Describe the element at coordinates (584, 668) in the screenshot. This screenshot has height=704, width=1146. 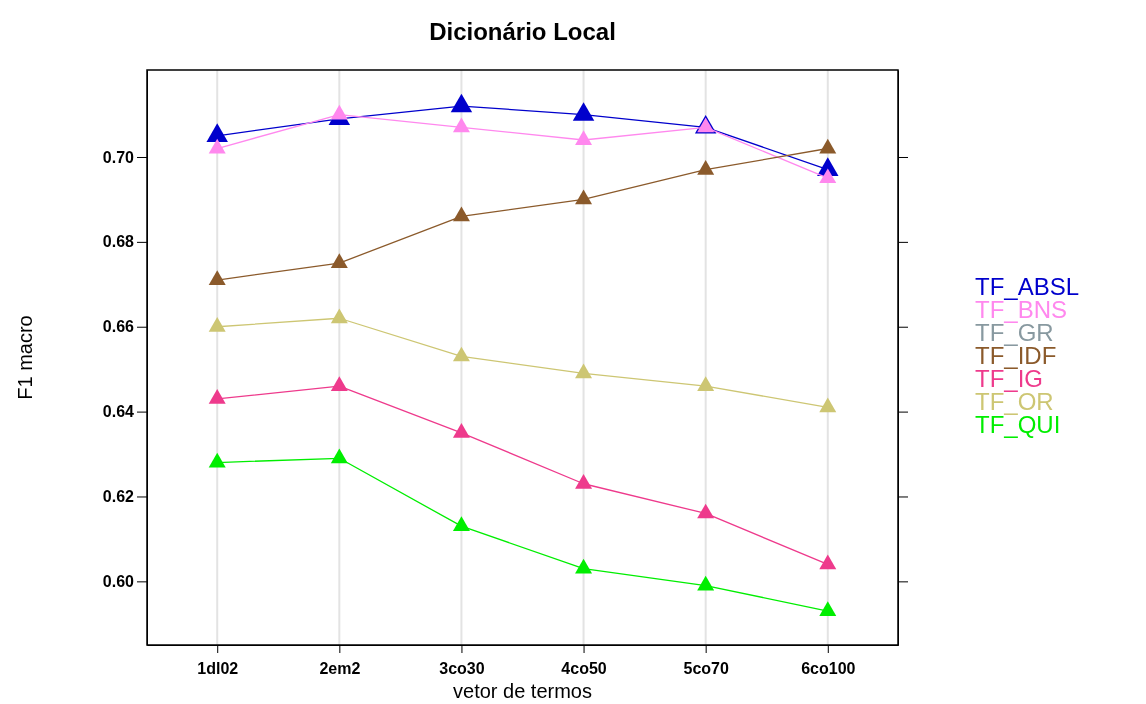
I see `x-tick-label: 4co50` at that location.